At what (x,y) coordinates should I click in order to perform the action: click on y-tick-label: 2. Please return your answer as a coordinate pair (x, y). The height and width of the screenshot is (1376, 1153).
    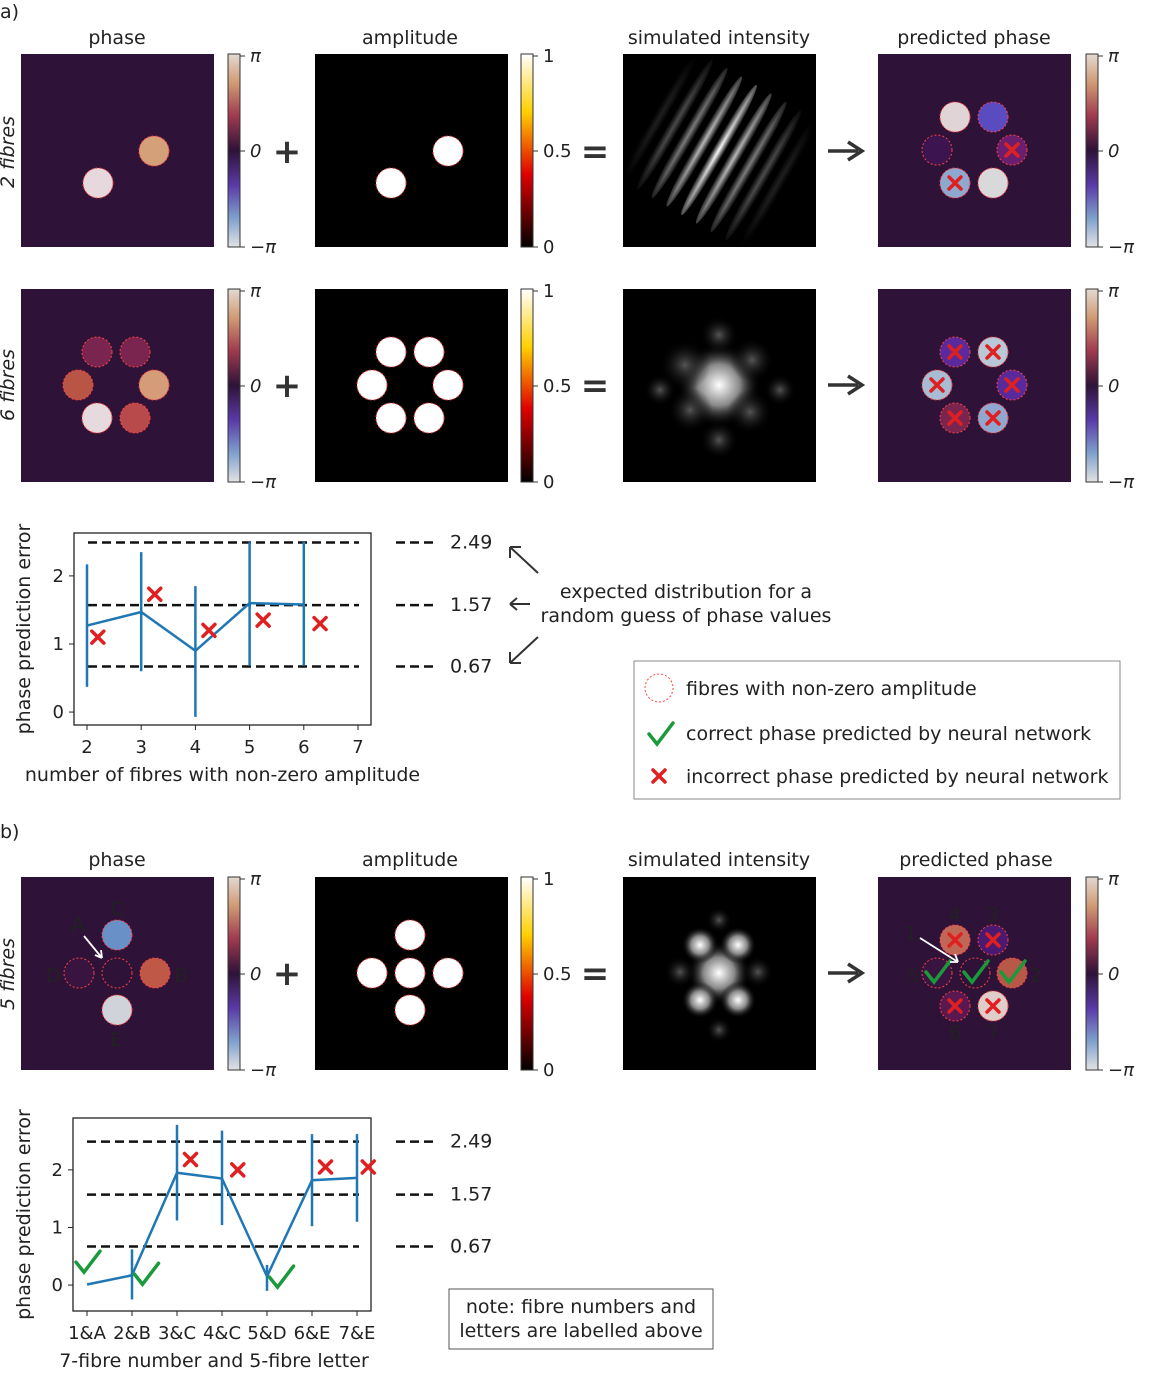
    Looking at the image, I should click on (58, 576).